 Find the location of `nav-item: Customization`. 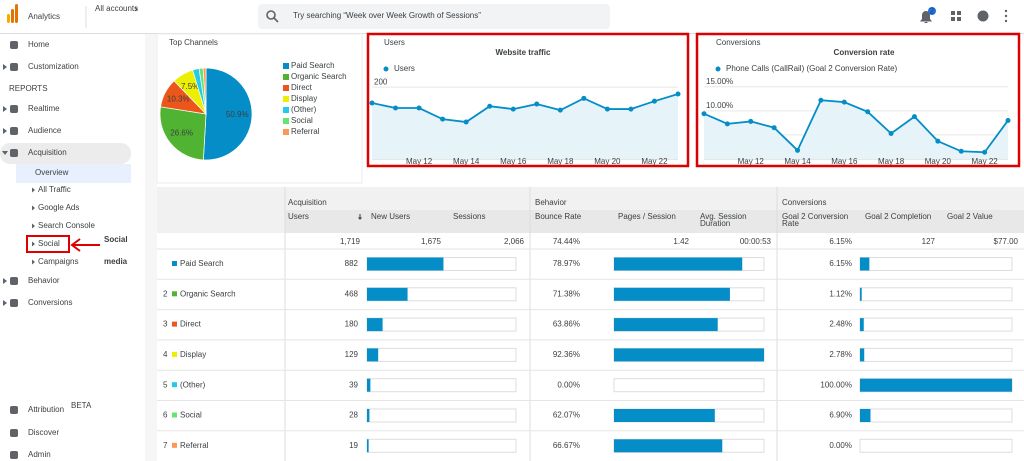

nav-item: Customization is located at coordinates (53, 66).